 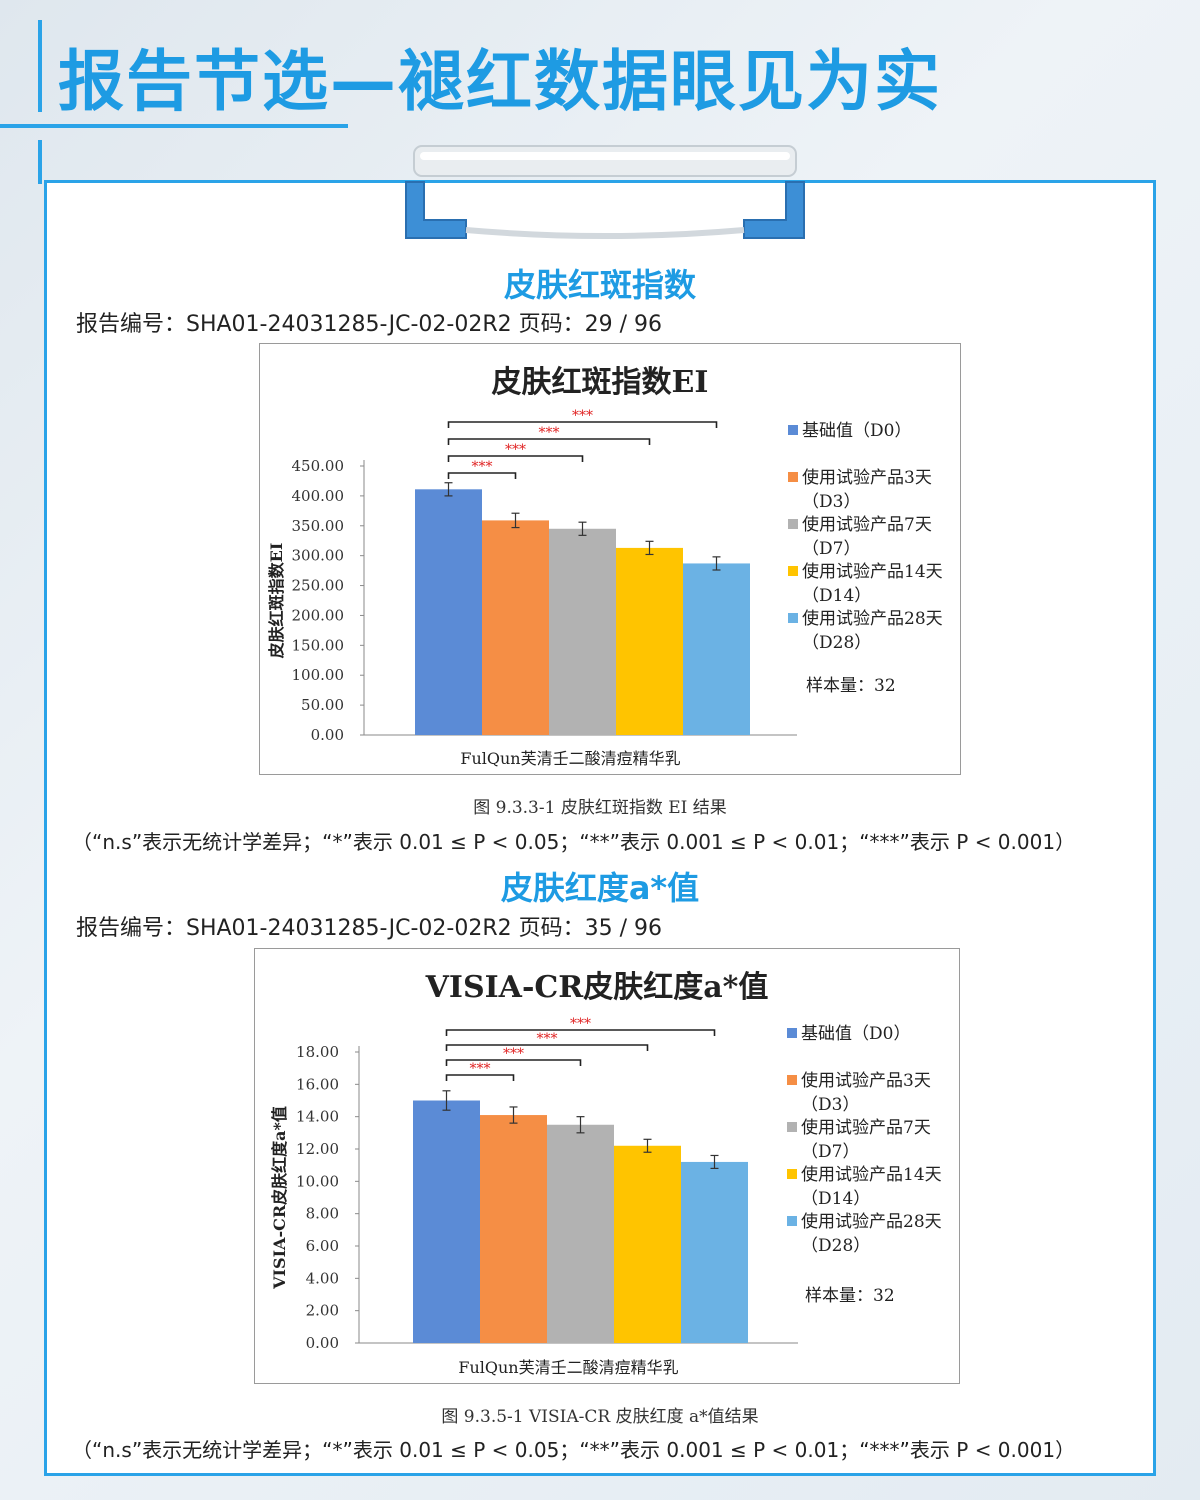 What do you see at coordinates (317, 1052) in the screenshot?
I see `y-tick-label: 18.00` at bounding box center [317, 1052].